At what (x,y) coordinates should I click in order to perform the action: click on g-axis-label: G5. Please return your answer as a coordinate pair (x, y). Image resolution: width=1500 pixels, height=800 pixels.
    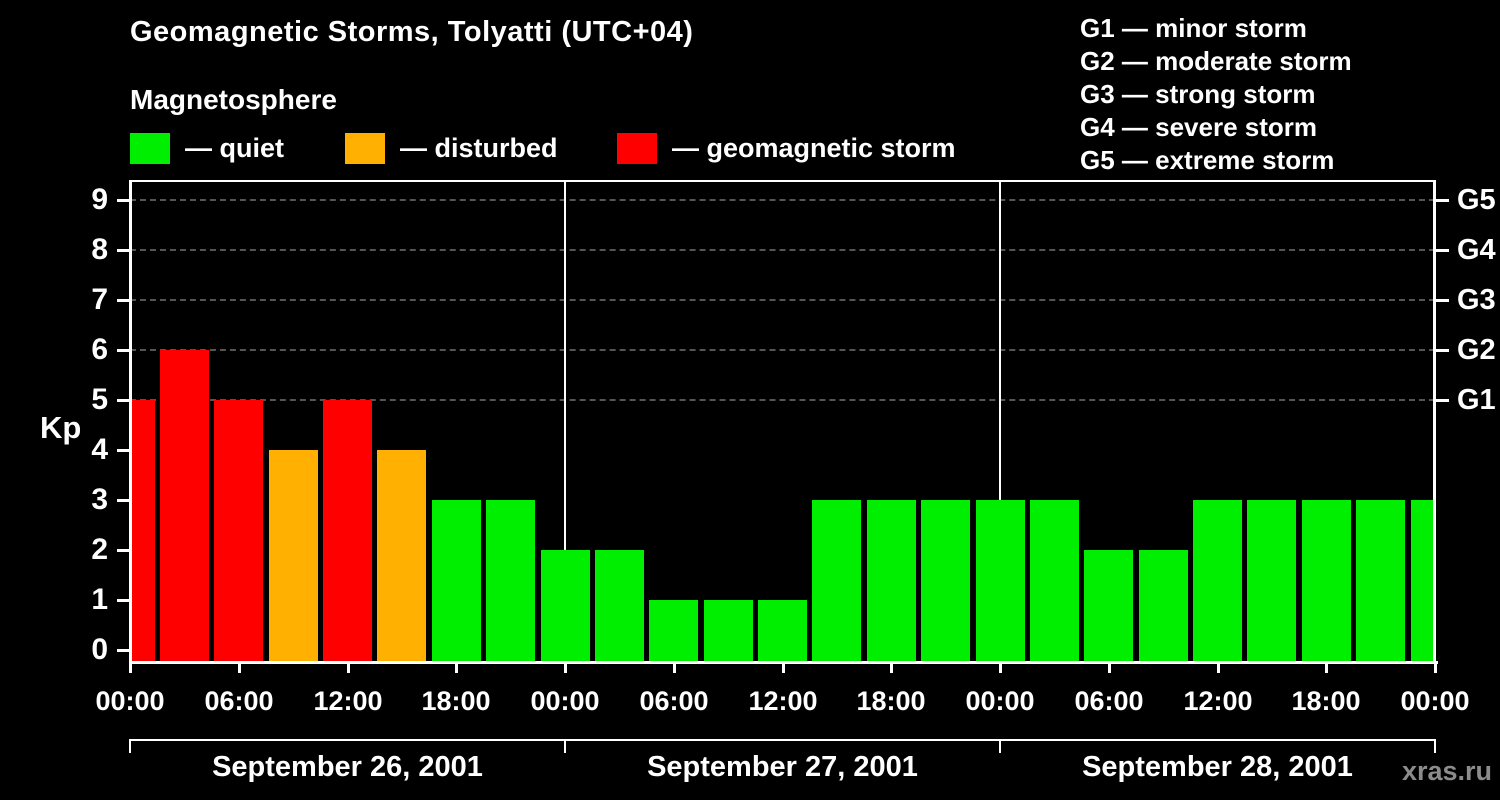
    Looking at the image, I should click on (1476, 200).